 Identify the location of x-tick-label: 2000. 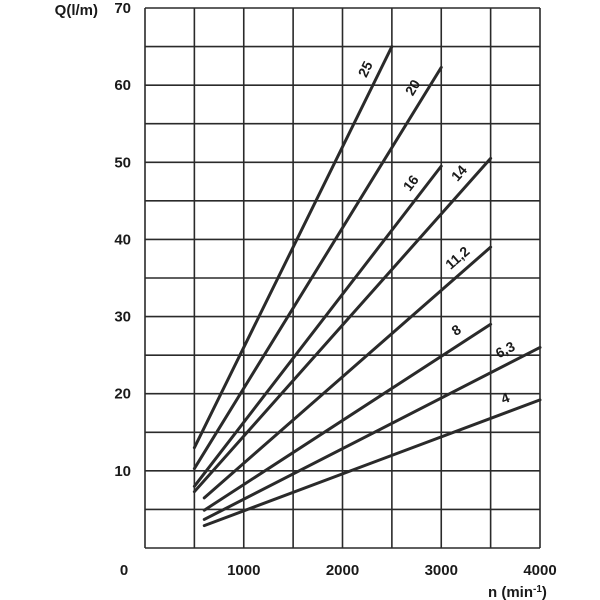
(342, 570).